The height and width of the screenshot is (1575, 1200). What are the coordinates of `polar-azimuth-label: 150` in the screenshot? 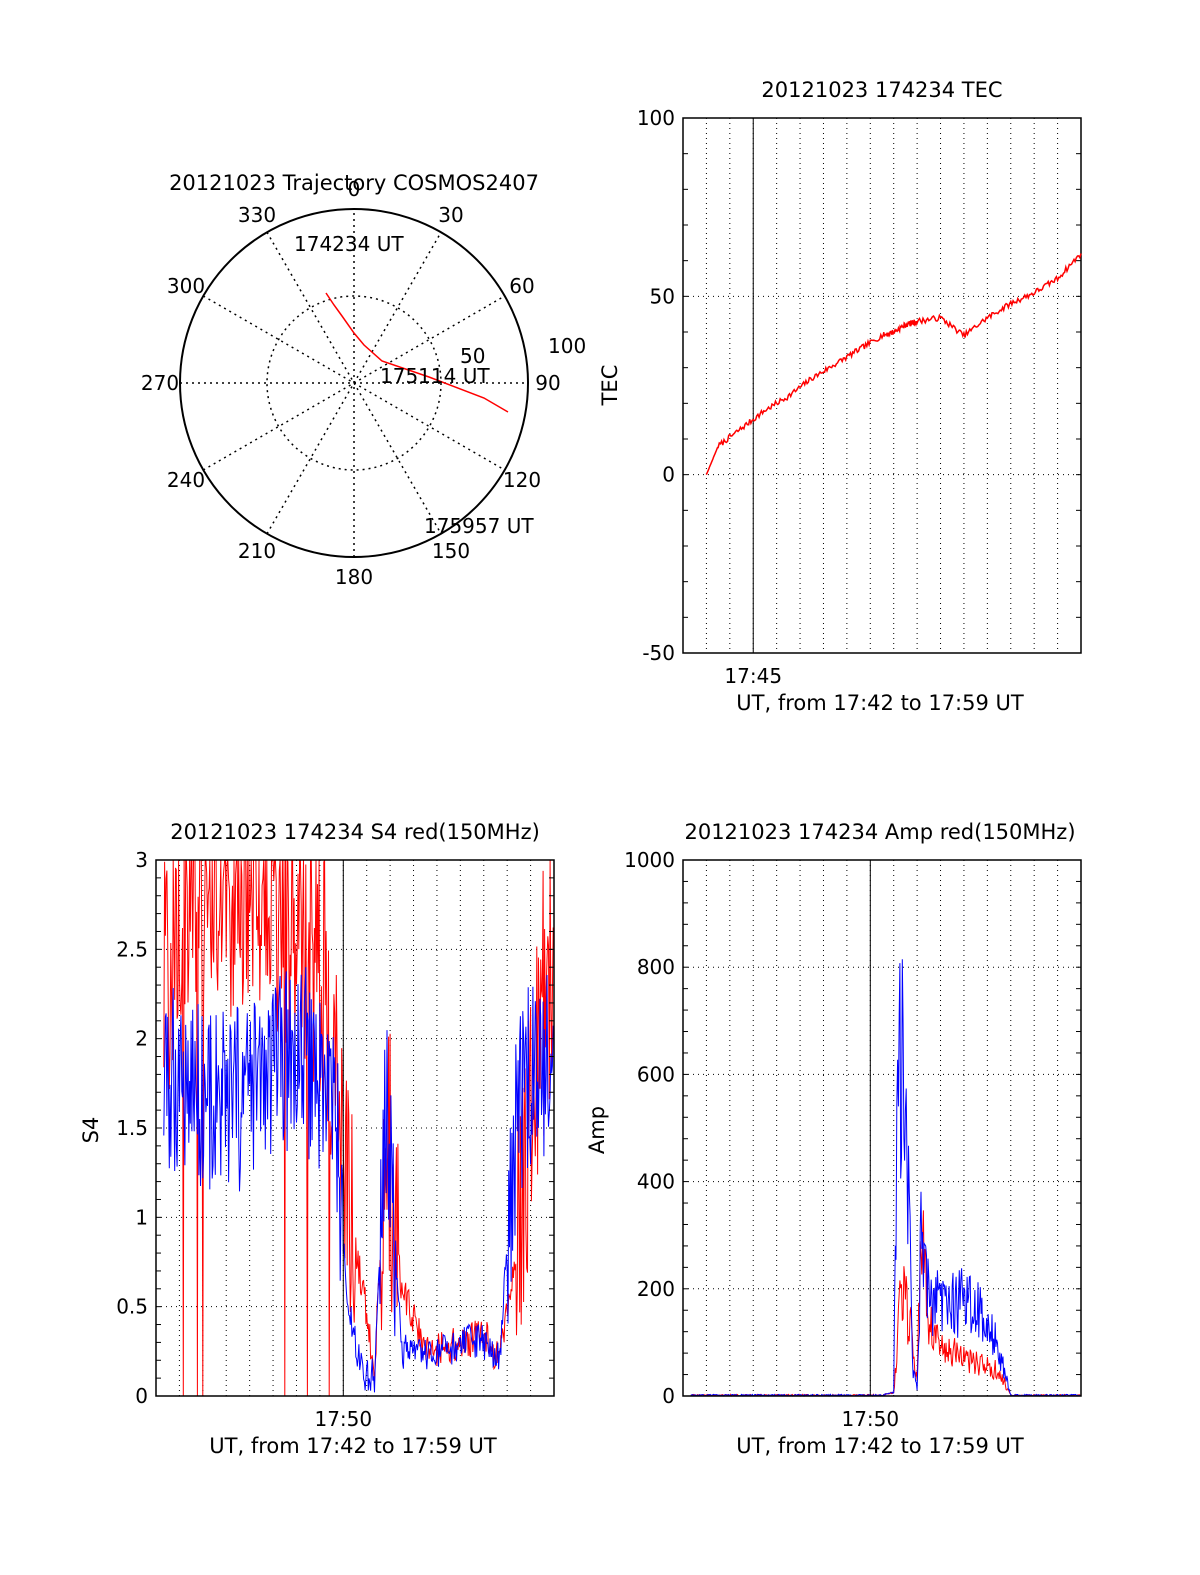 It's located at (451, 551).